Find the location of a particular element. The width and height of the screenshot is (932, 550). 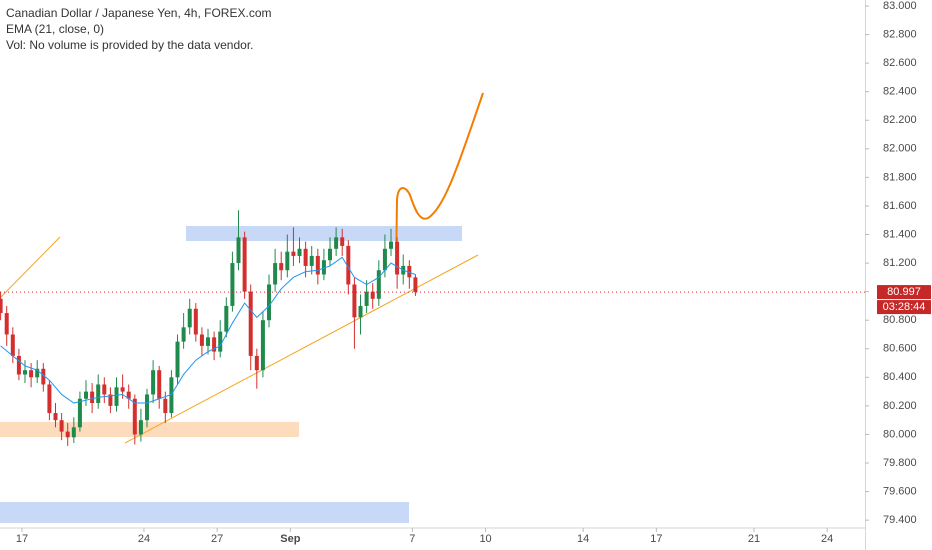

y-tick-label: 82.200 is located at coordinates (900, 120).